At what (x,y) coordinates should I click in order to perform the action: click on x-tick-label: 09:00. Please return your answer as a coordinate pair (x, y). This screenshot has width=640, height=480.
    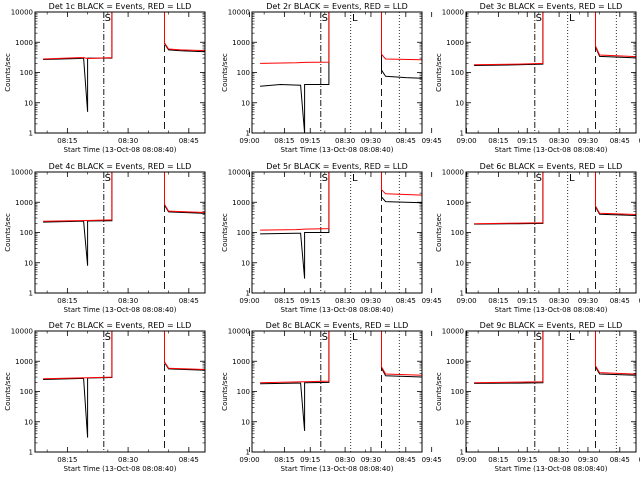
    Looking at the image, I should click on (466, 141).